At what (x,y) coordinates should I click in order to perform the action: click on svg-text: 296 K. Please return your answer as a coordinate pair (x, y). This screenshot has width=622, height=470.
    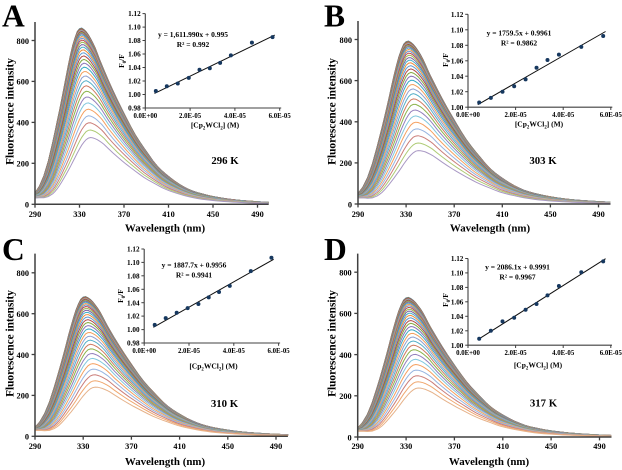
    Looking at the image, I should click on (225, 161).